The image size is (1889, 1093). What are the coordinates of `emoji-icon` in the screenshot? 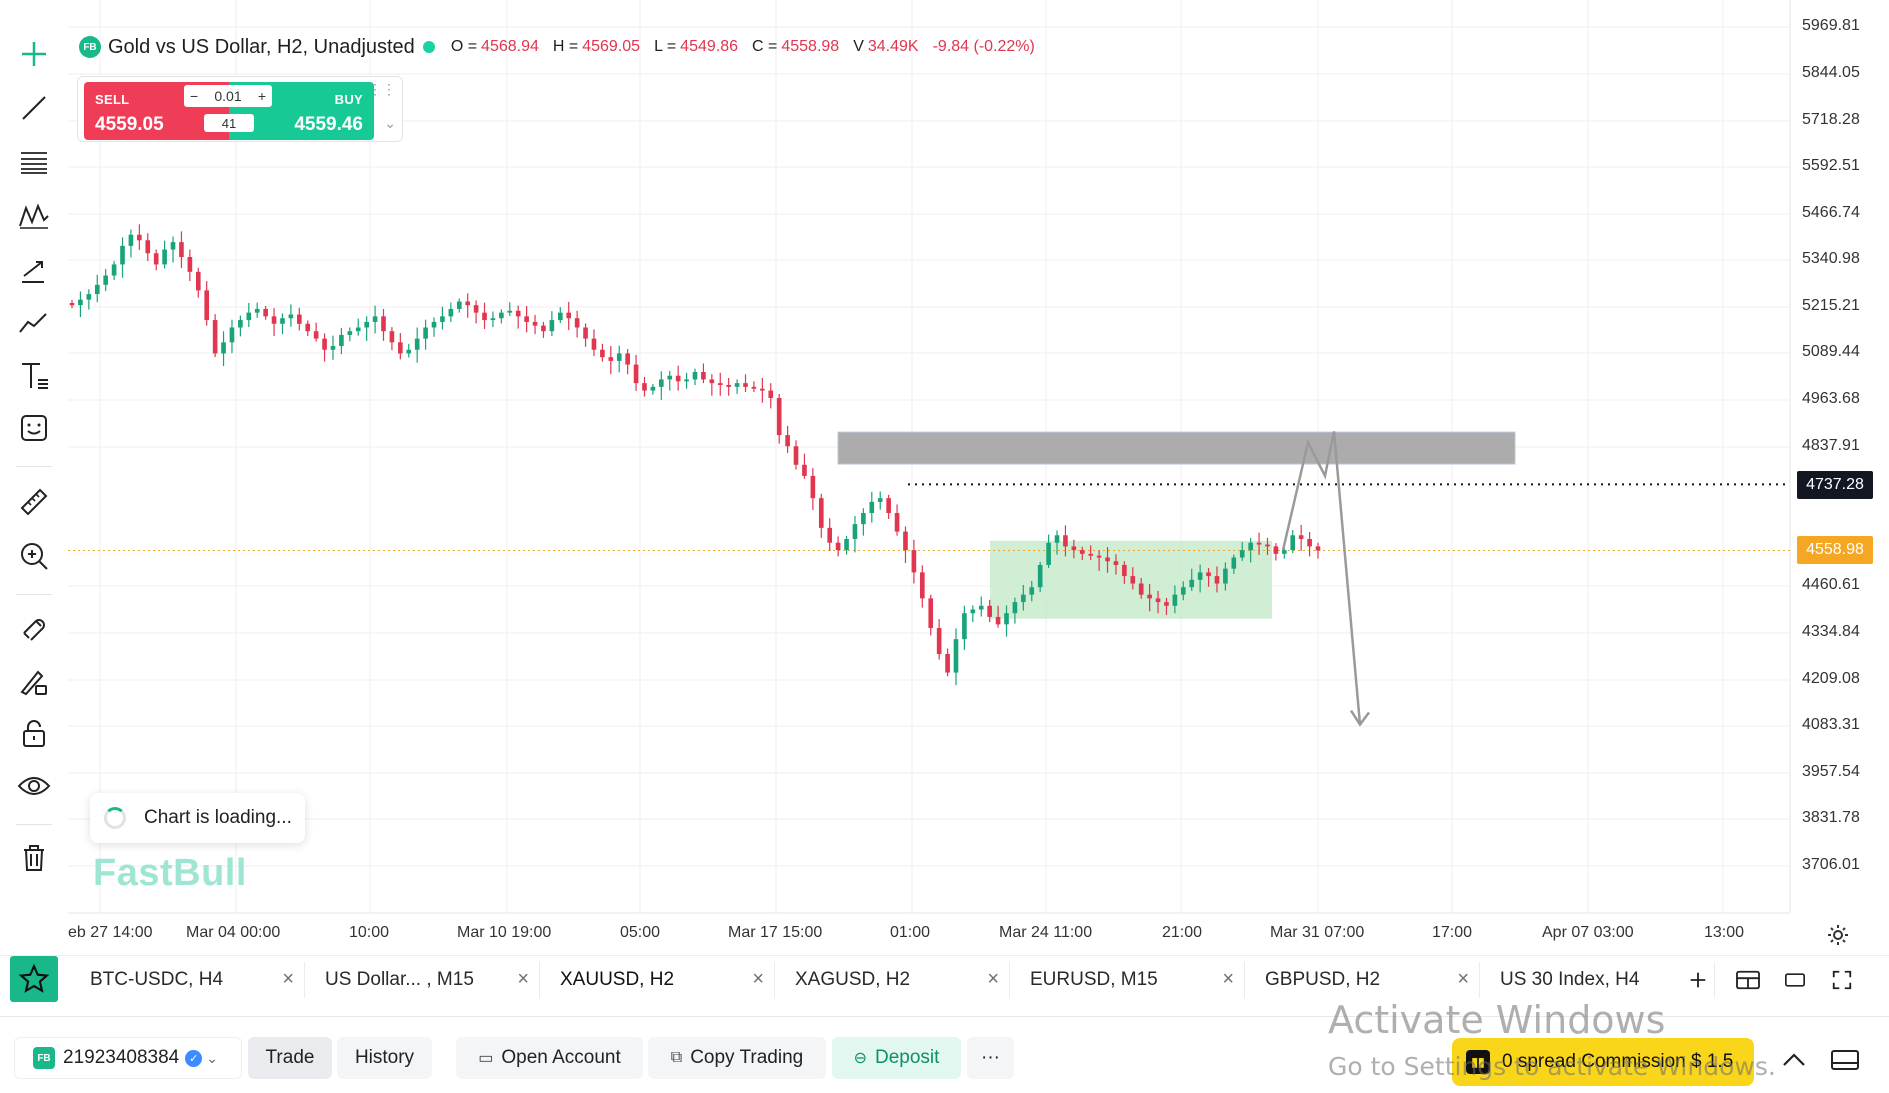 It's located at (34, 428).